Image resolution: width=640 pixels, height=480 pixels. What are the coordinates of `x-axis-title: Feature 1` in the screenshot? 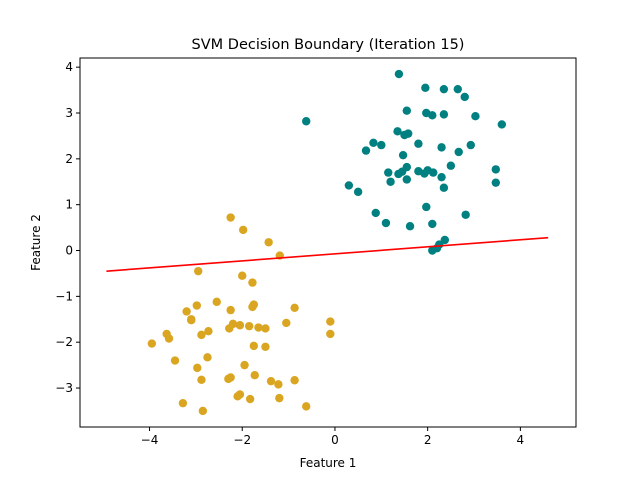 It's located at (328, 463).